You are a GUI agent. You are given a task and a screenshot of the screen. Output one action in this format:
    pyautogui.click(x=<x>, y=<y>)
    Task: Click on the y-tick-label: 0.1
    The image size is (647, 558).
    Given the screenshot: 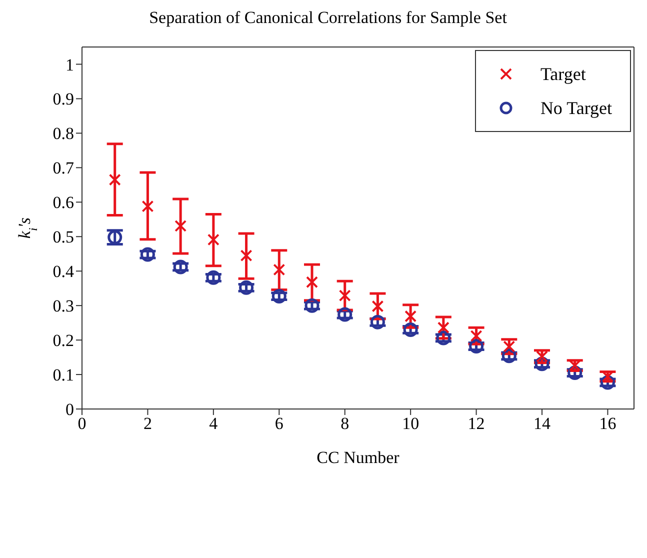 What is the action you would take?
    pyautogui.click(x=63, y=375)
    